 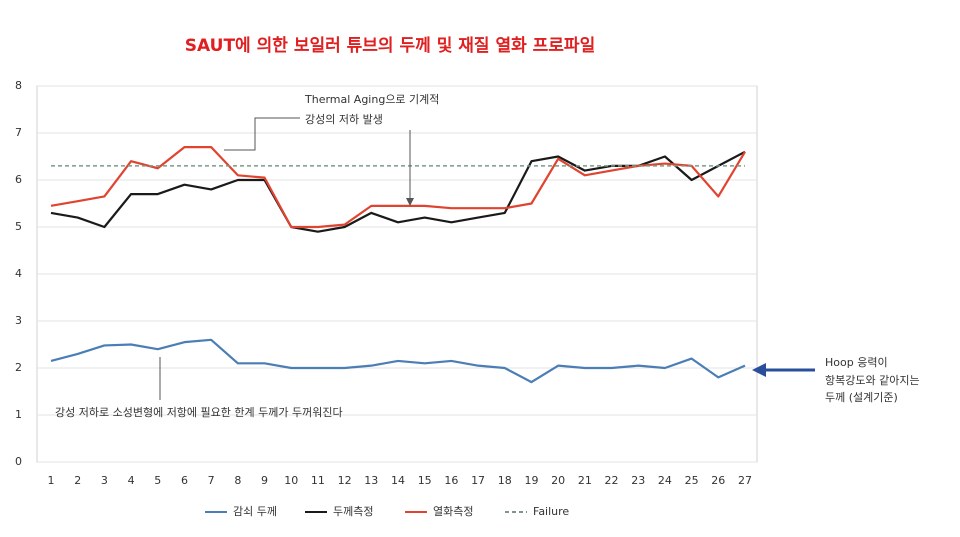 What do you see at coordinates (18, 179) in the screenshot?
I see `y-tick-label: 6` at bounding box center [18, 179].